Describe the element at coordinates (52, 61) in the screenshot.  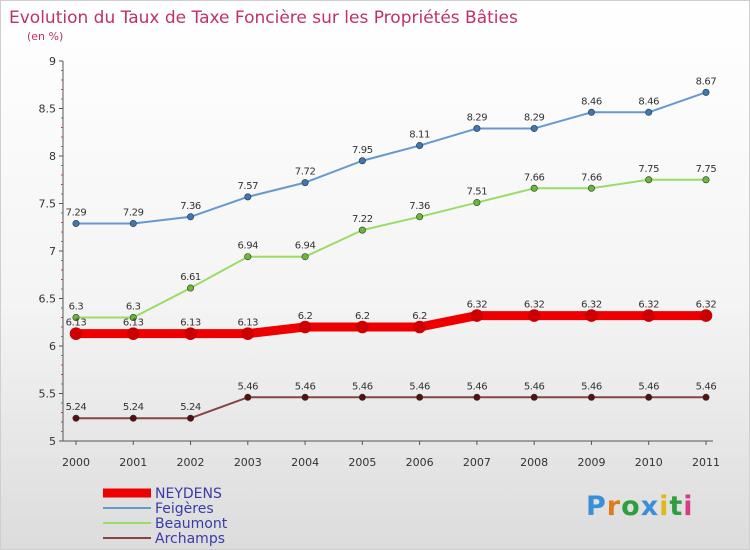
I see `y-tick-label: 9` at that location.